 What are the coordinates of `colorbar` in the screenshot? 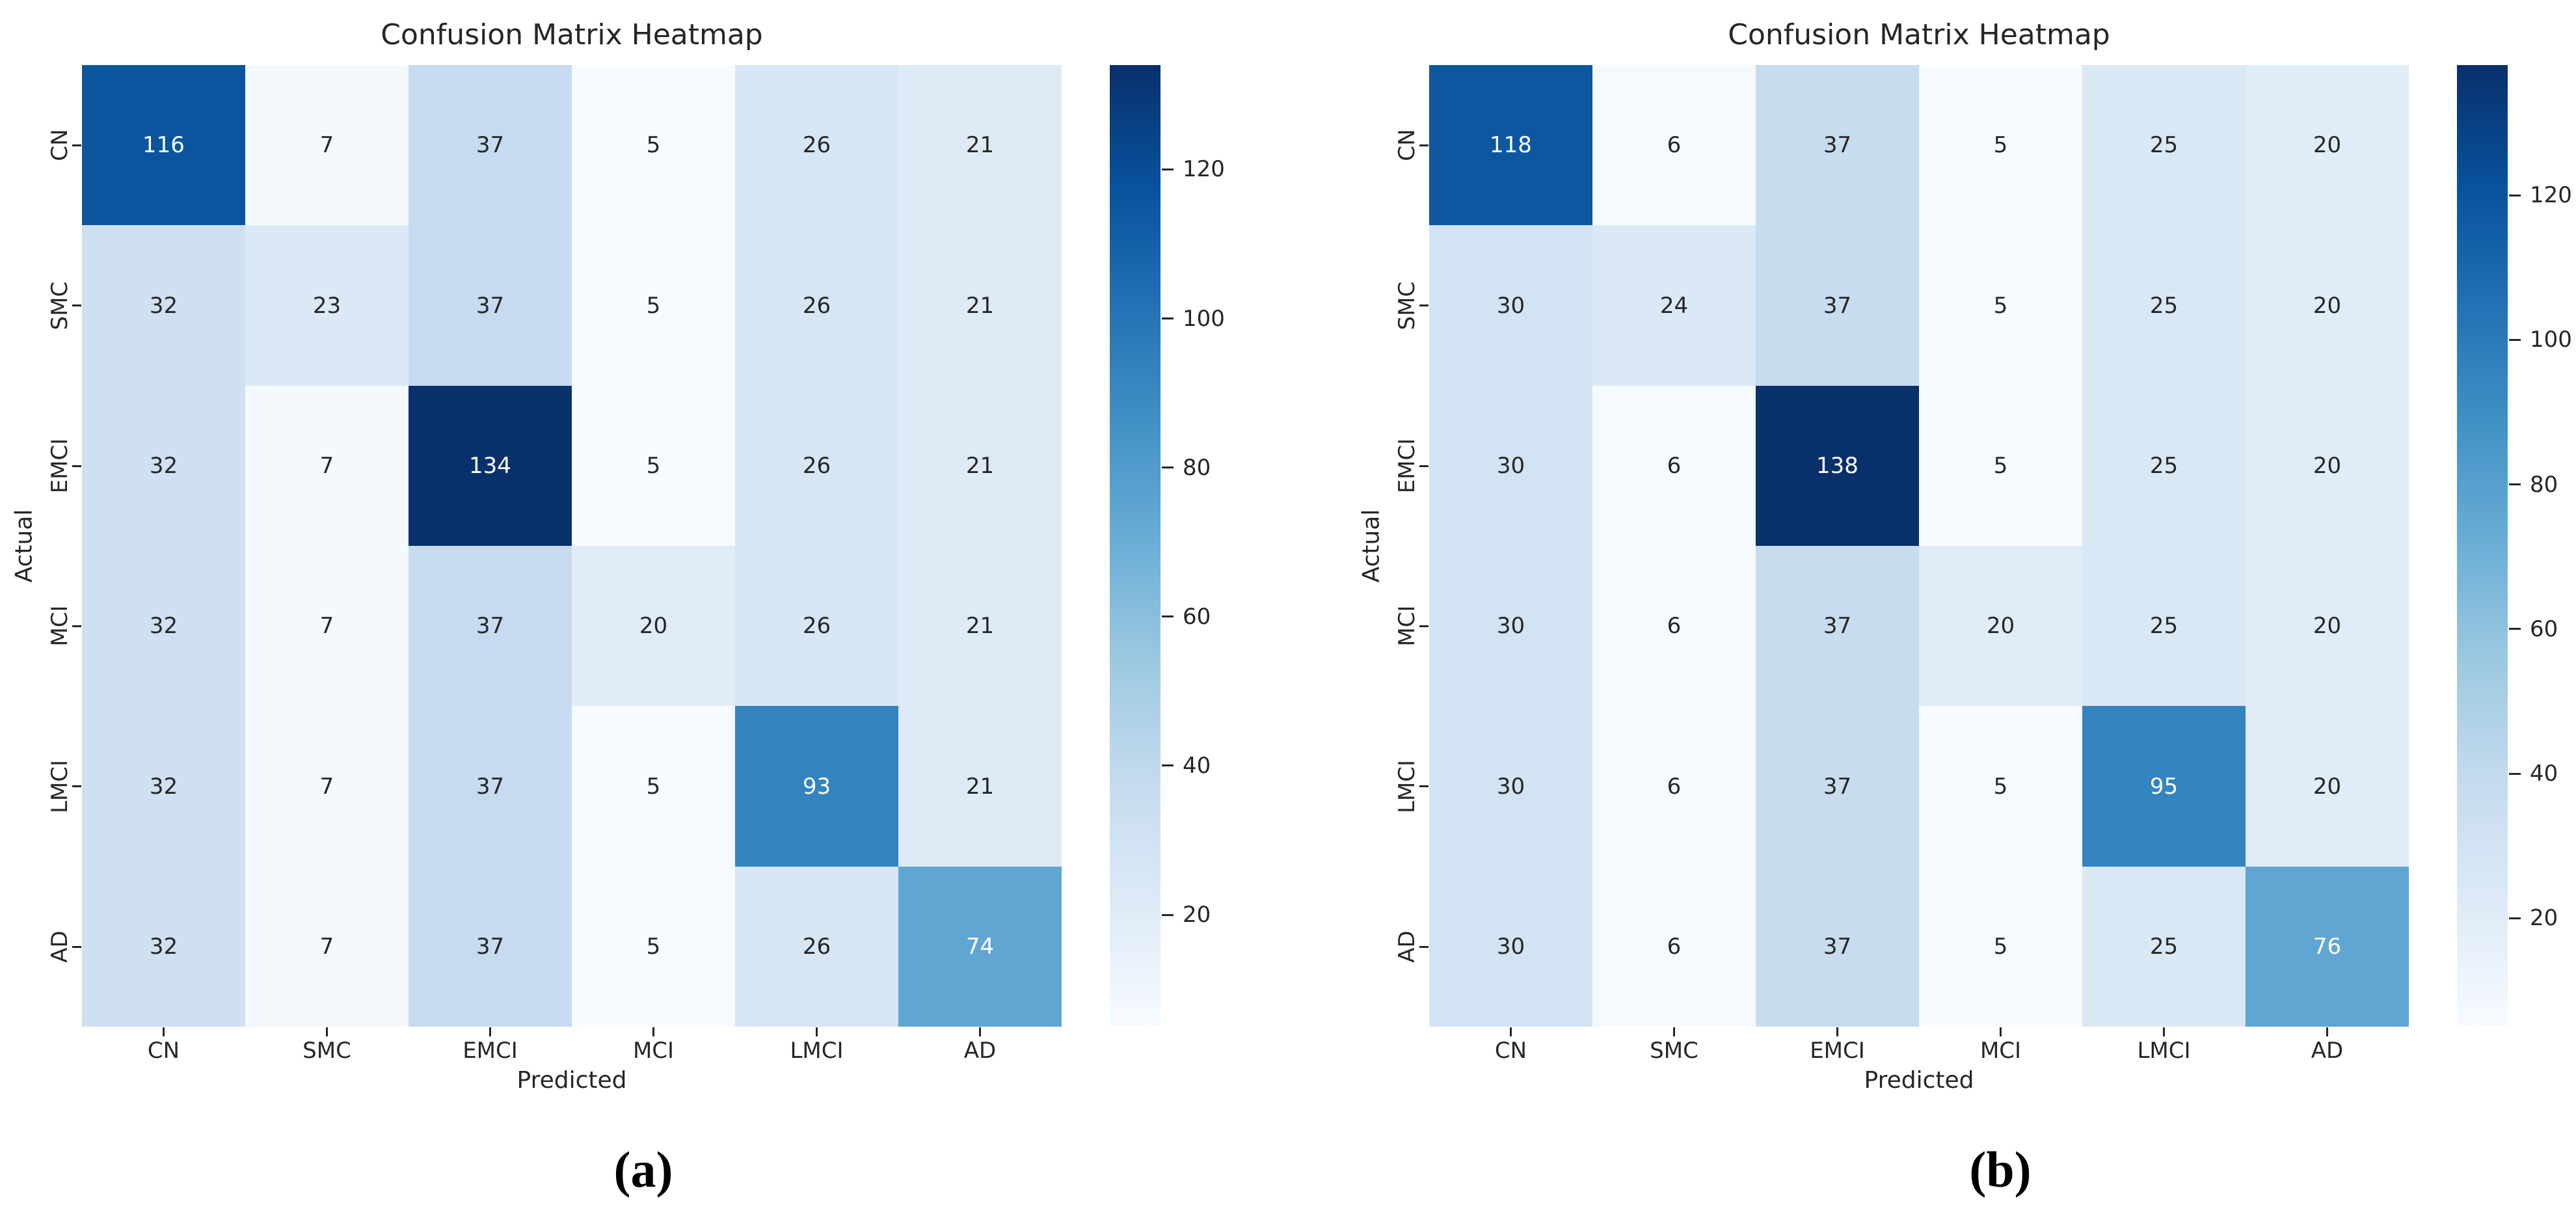 It's located at (1135, 546).